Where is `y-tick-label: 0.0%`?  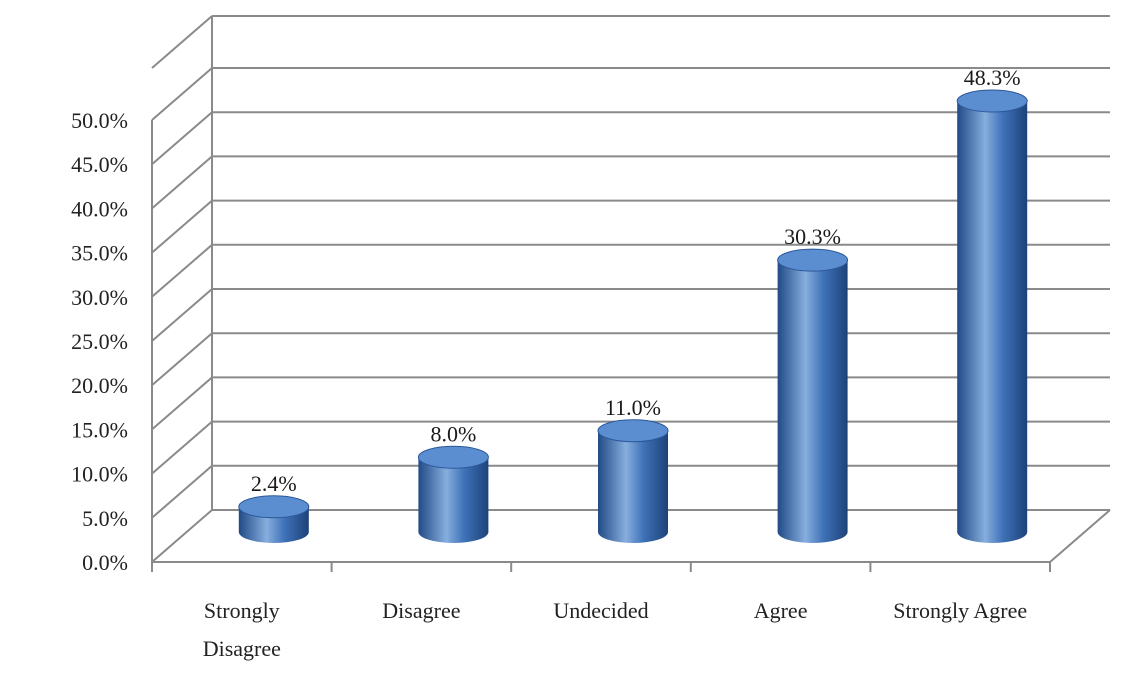 y-tick-label: 0.0% is located at coordinates (105, 562).